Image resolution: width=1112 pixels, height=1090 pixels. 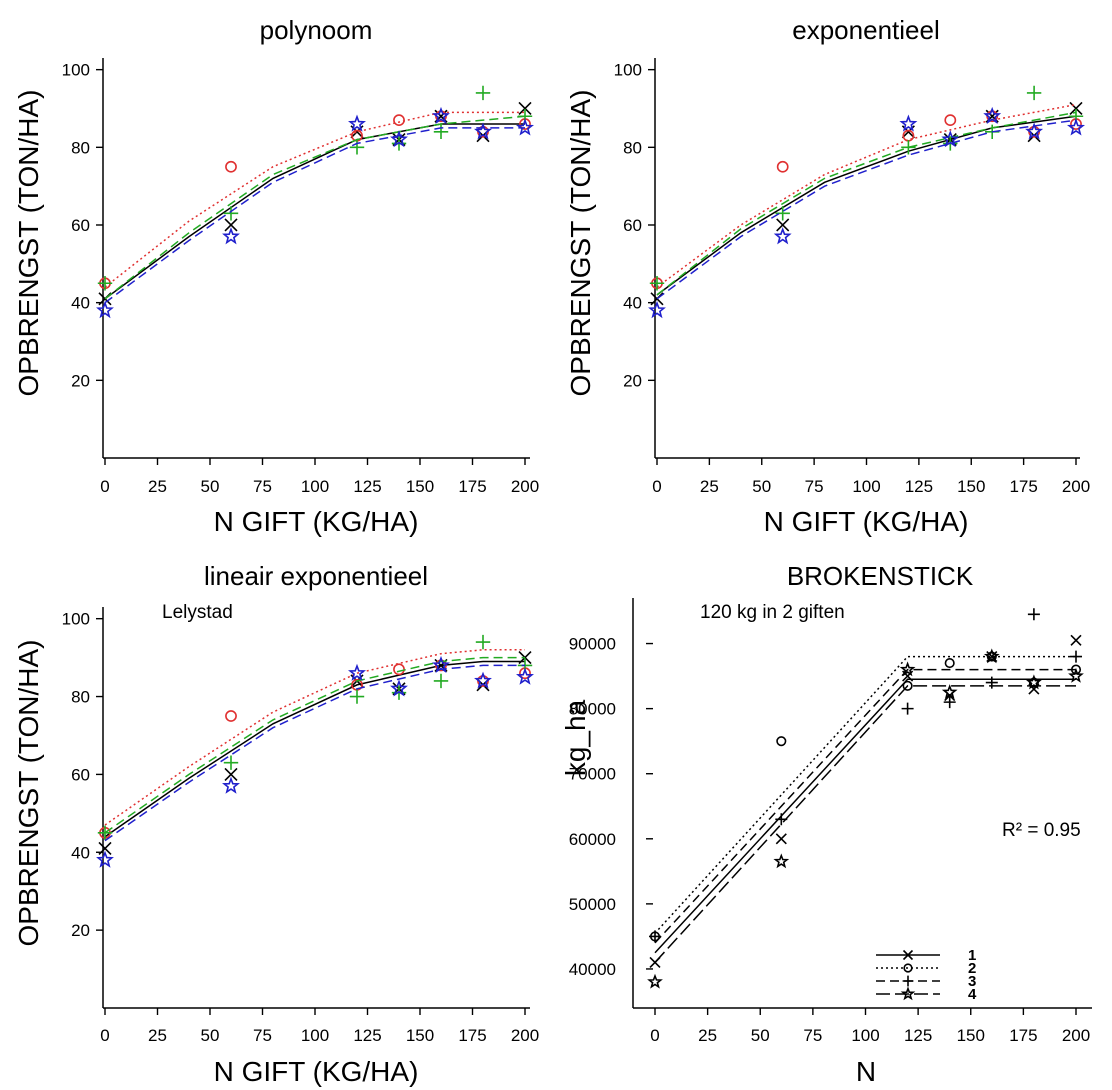 I want to click on y-tick-label: 40000, so click(x=592, y=969).